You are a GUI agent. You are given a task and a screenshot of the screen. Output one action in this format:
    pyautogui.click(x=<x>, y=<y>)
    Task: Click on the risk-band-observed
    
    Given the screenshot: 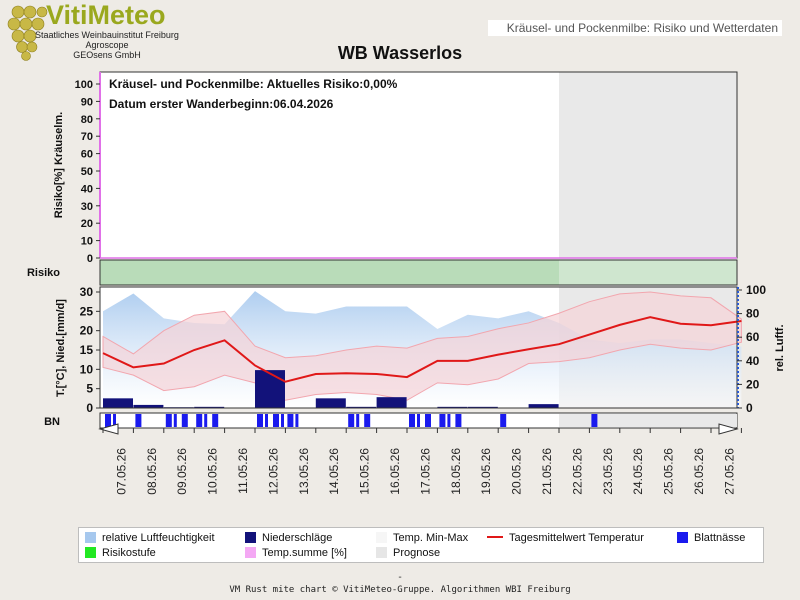 What is the action you would take?
    pyautogui.click(x=329, y=272)
    